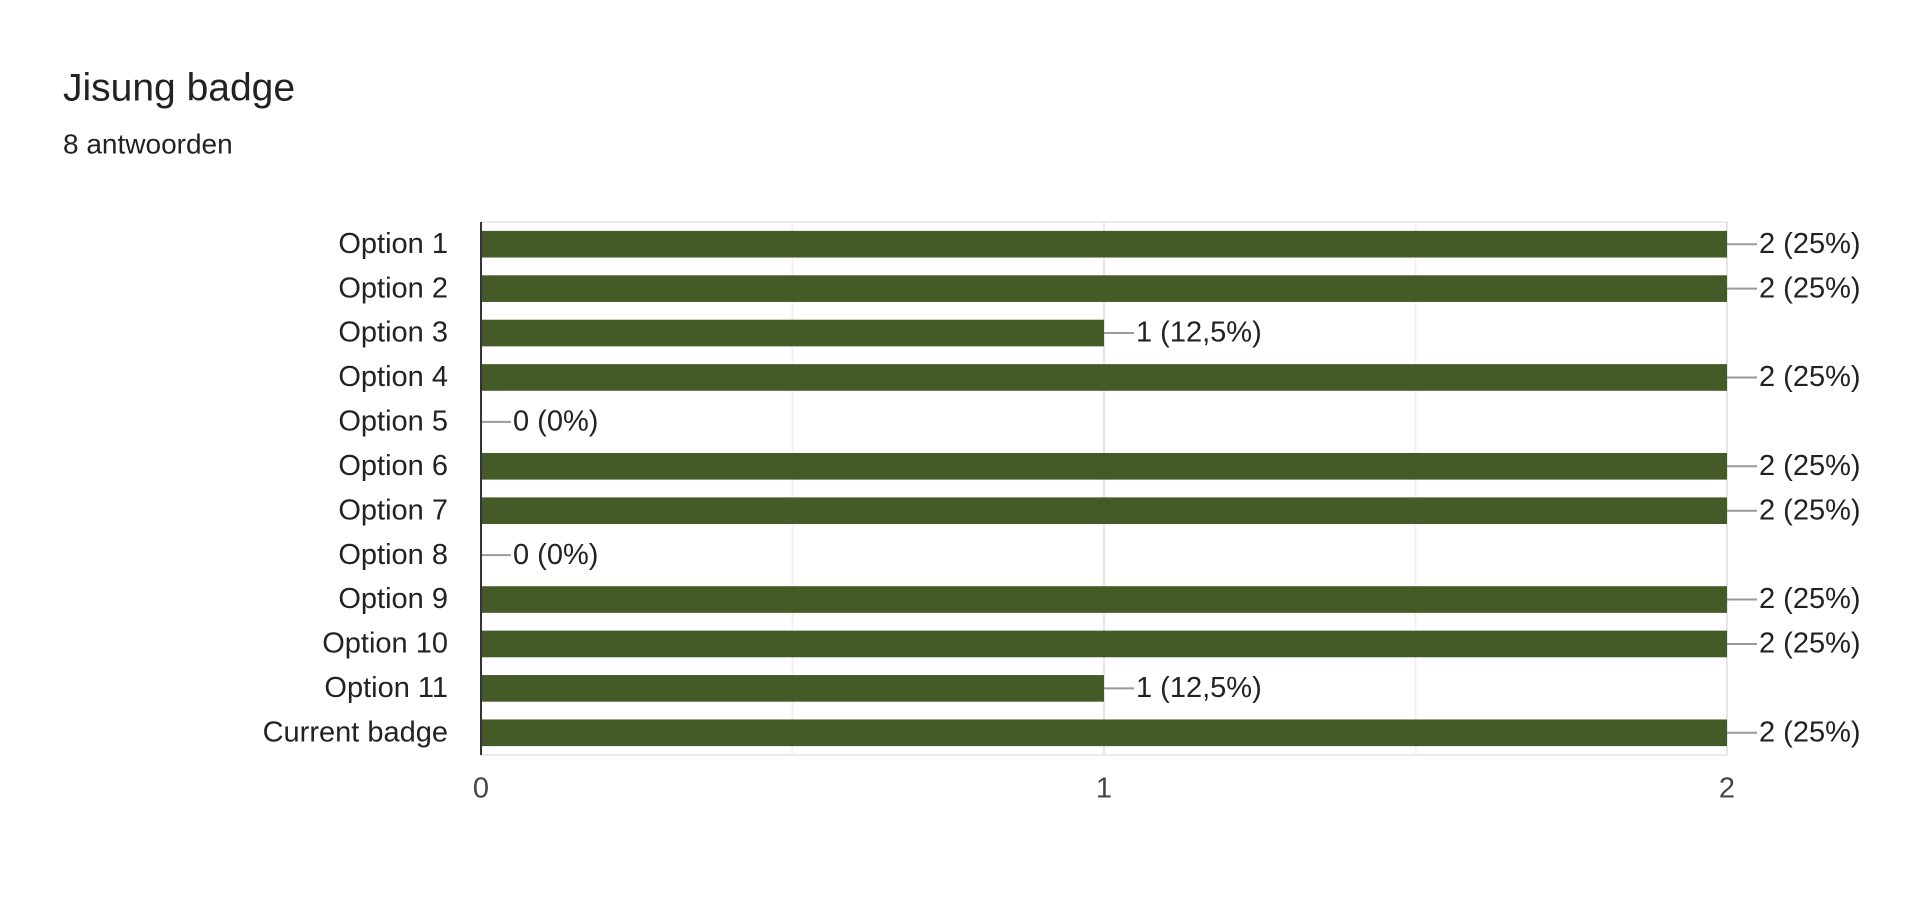 This screenshot has height=913, width=1920. Describe the element at coordinates (355, 732) in the screenshot. I see `y-tick-label: Current badge` at that location.